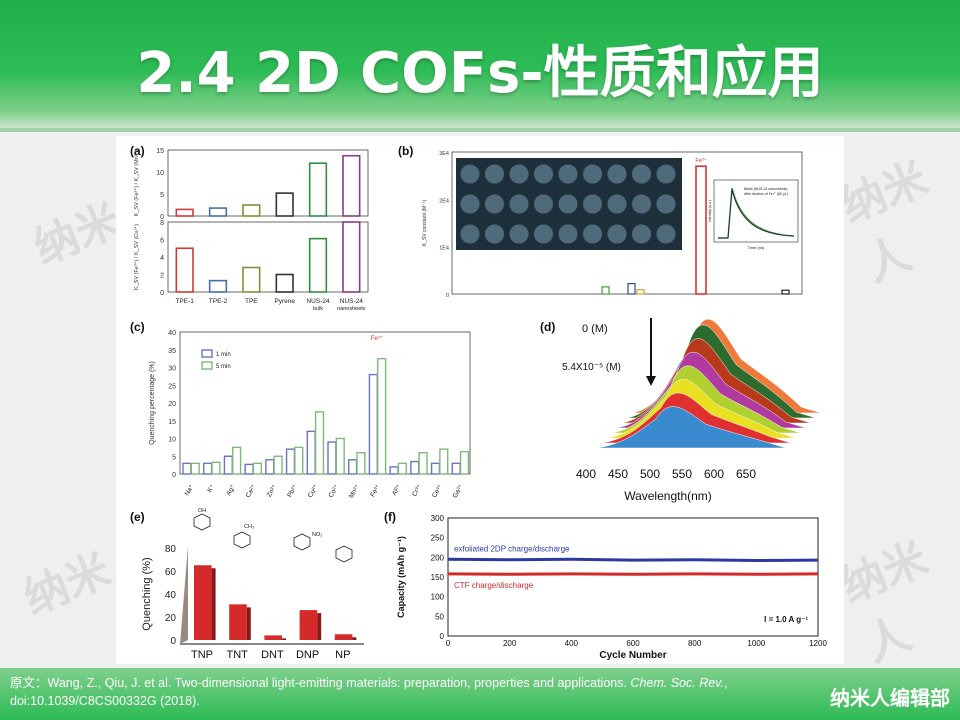 The width and height of the screenshot is (960, 720). What do you see at coordinates (162, 276) in the screenshot?
I see `y-tick-label: 2` at bounding box center [162, 276].